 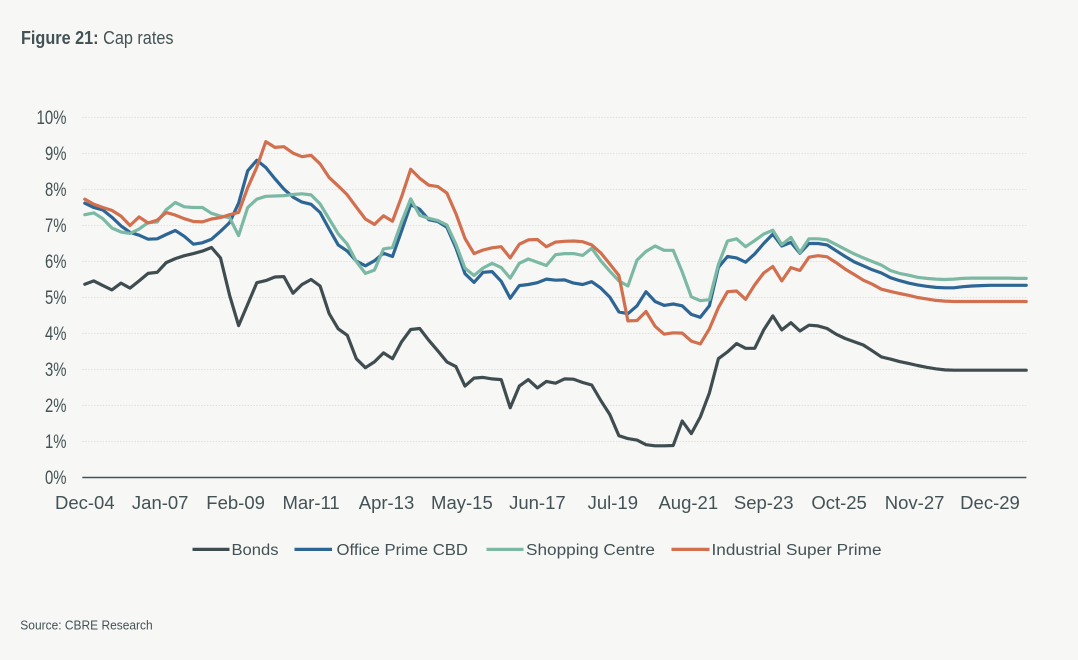 I want to click on svg-text: Figure 21: Cap rates, so click(x=97, y=37).